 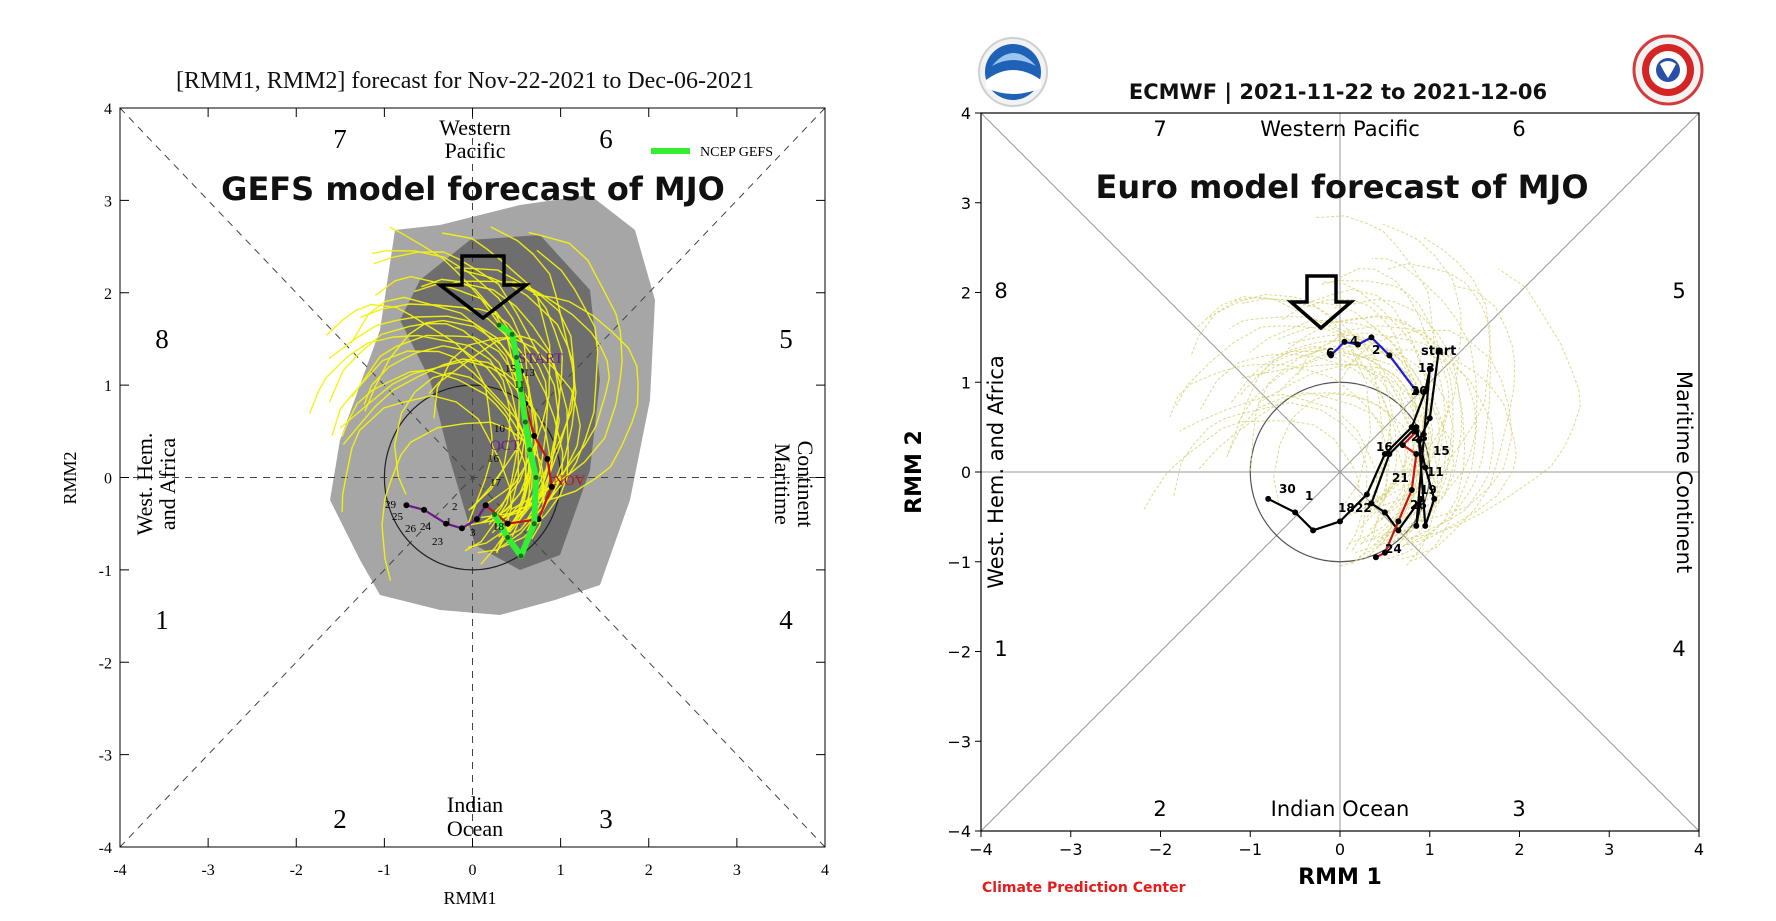 I want to click on gefs-month-start: START, so click(x=540, y=359).